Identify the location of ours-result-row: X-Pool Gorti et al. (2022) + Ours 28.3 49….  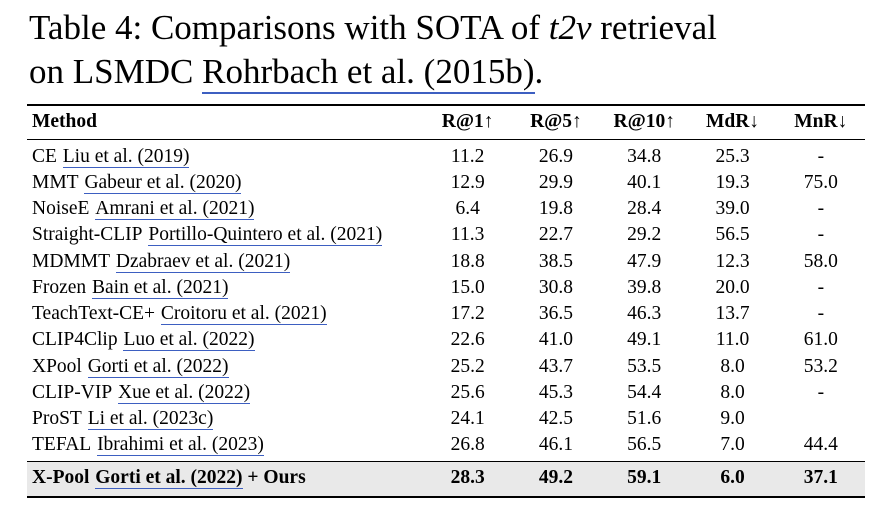
(446, 479).